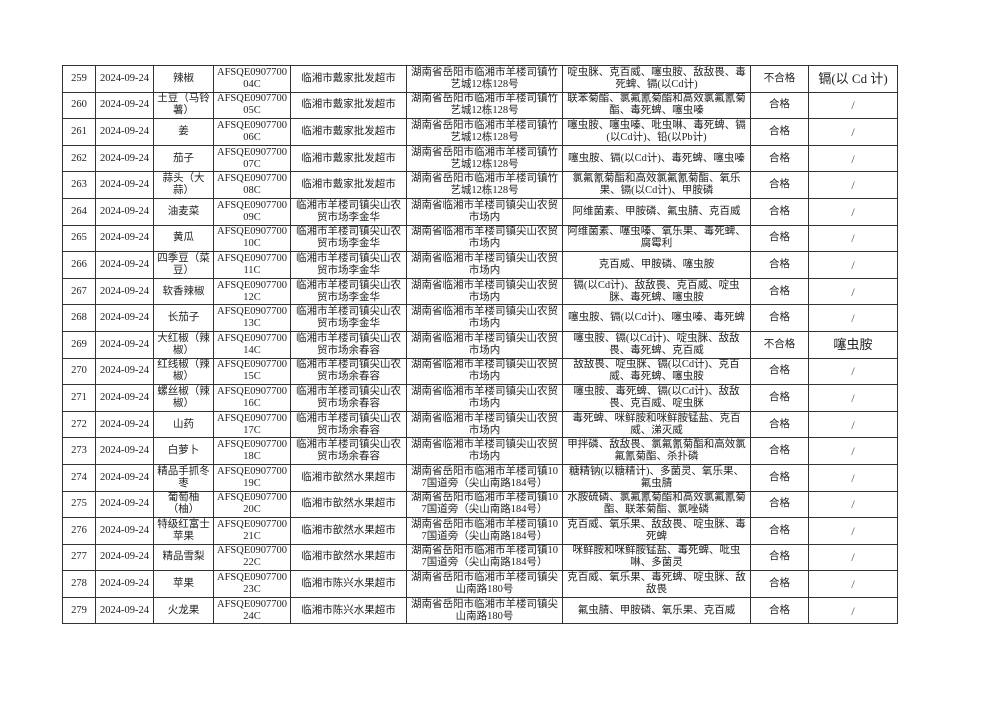  Describe the element at coordinates (252, 371) in the screenshot. I see `sample-code-cell: AFSQE090770015C` at that location.